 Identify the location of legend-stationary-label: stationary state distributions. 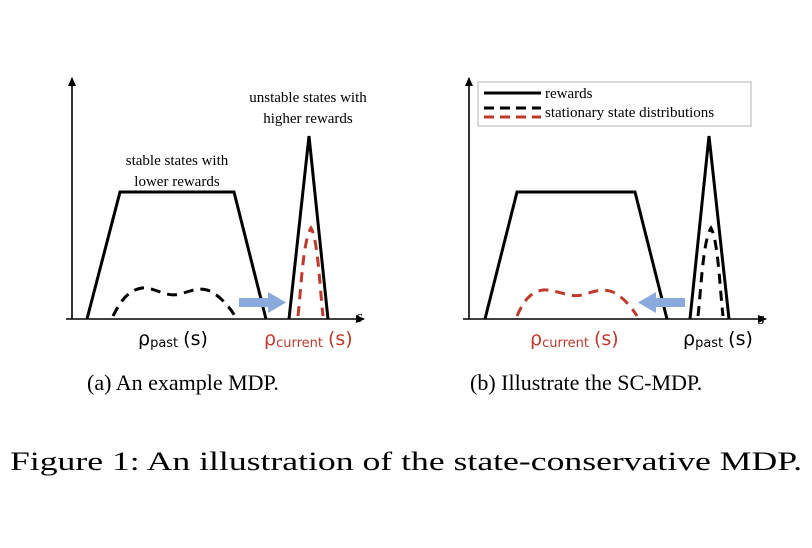
(629, 113).